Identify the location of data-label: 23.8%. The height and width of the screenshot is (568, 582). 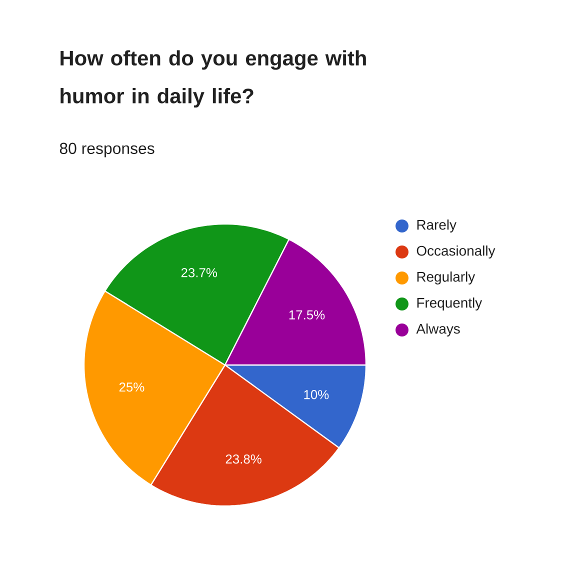
(244, 459).